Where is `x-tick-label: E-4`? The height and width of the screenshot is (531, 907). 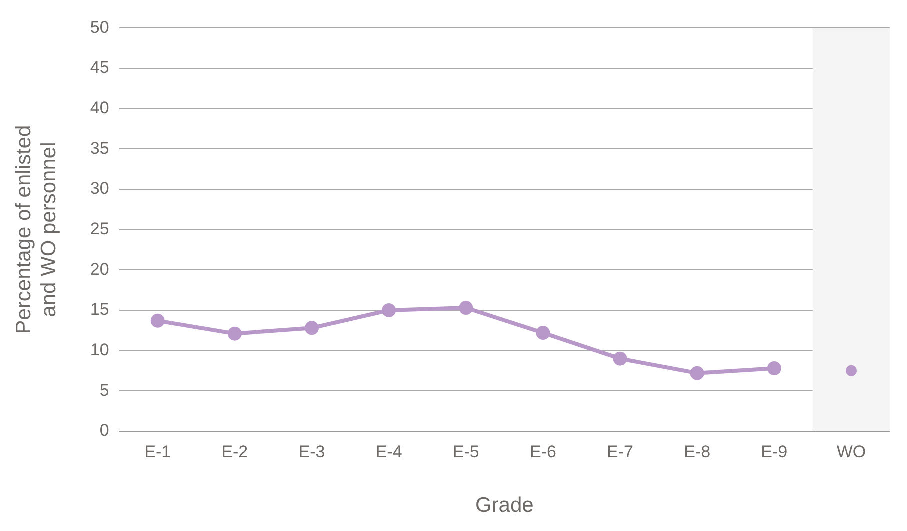 x-tick-label: E-4 is located at coordinates (389, 452).